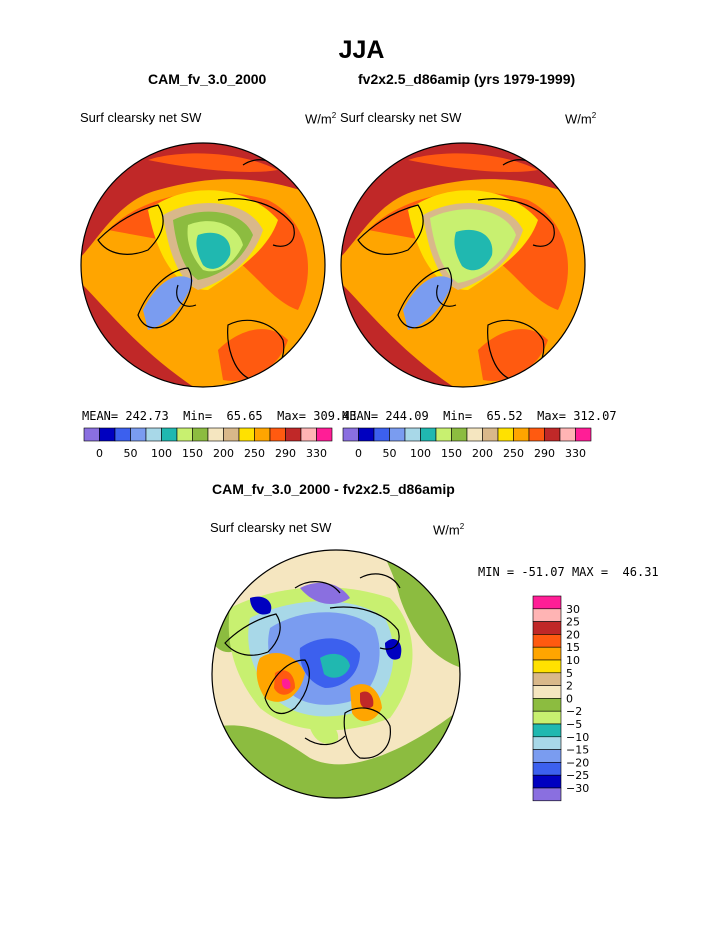 This screenshot has height=935, width=723. What do you see at coordinates (271, 527) in the screenshot?
I see `diff-variable-label: Surf clearsky net SW` at bounding box center [271, 527].